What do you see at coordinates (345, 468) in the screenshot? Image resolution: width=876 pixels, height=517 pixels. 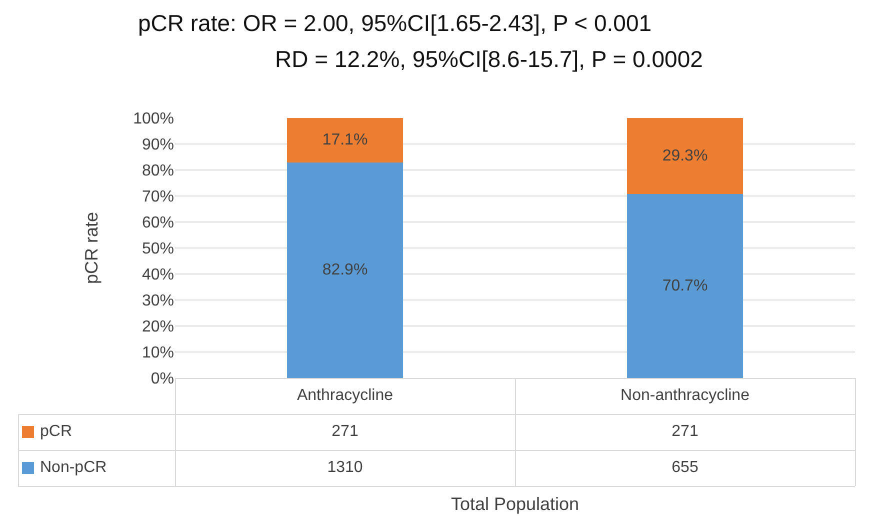 I see `text: 1310` at bounding box center [345, 468].